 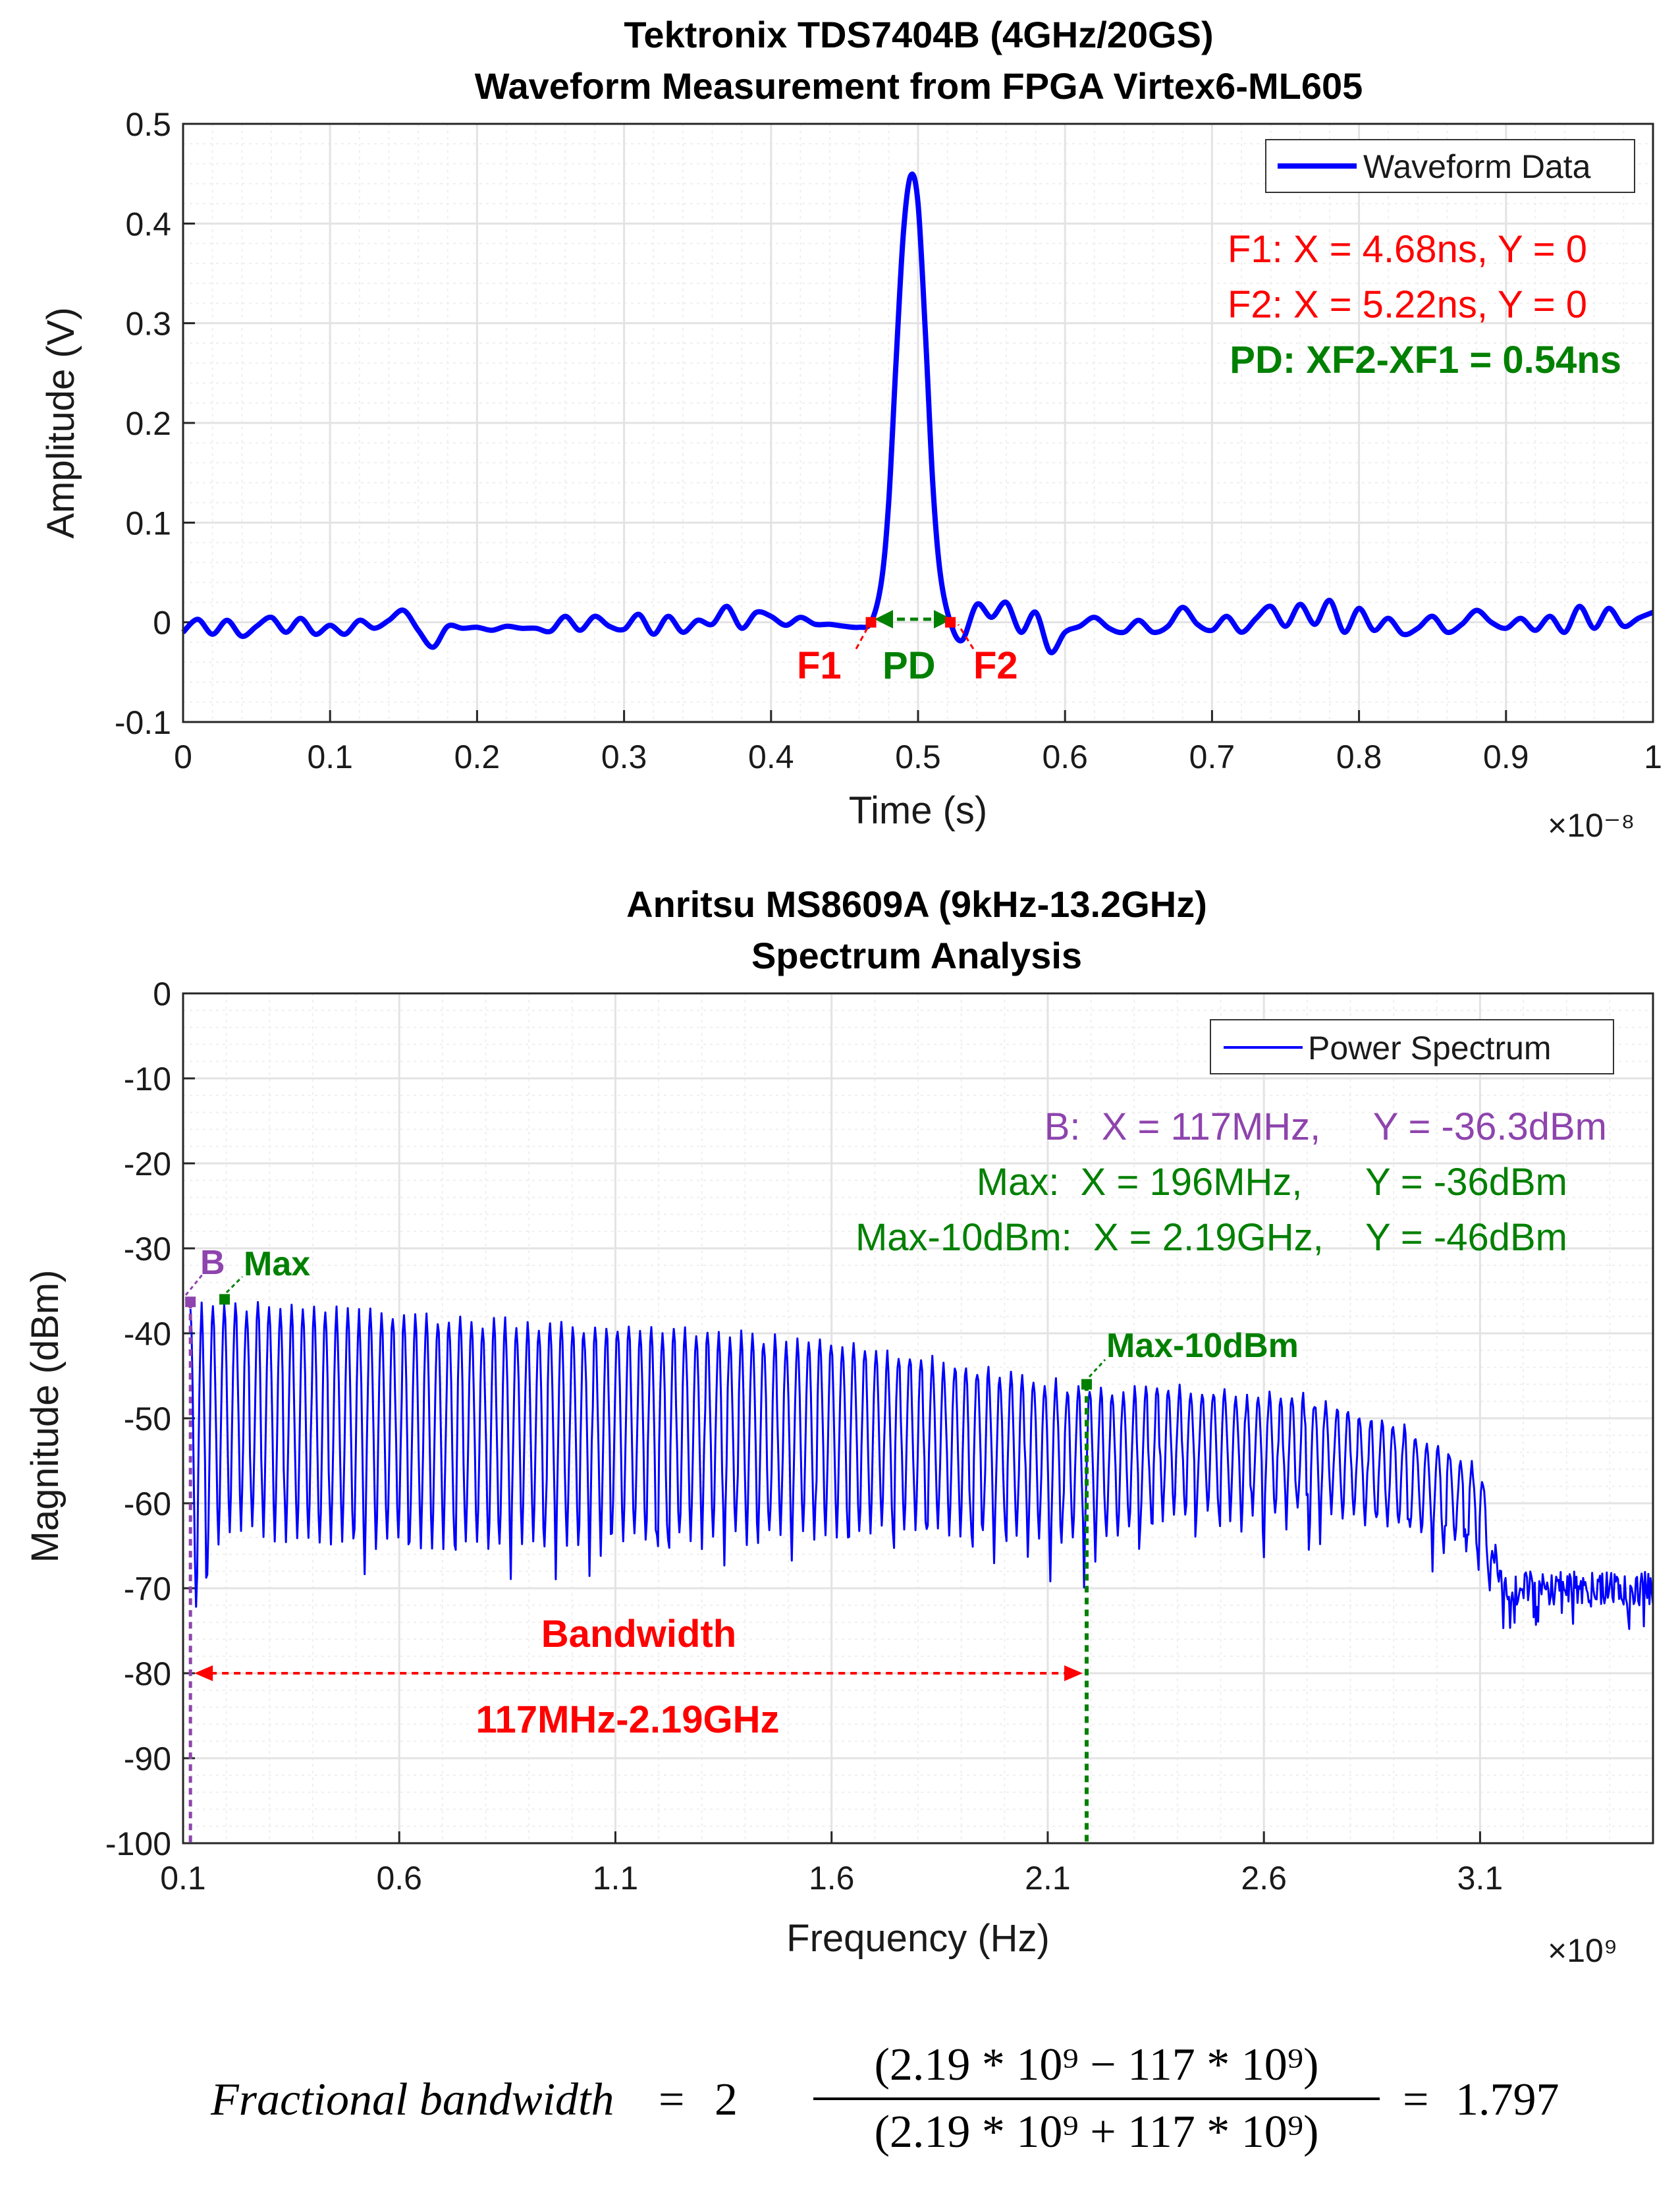 What do you see at coordinates (143, 722) in the screenshot?
I see `waveform-ytick-label: -0.1` at bounding box center [143, 722].